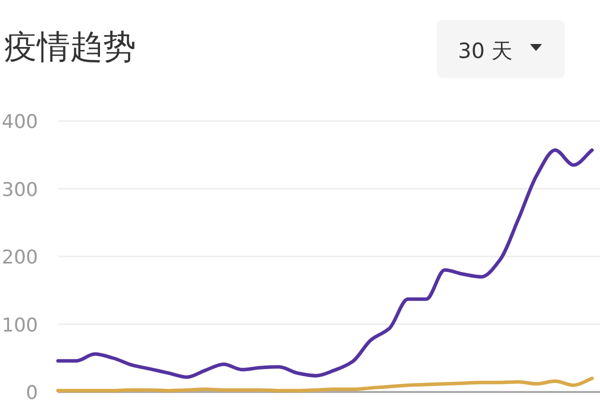 The width and height of the screenshot is (600, 400). Describe the element at coordinates (32, 391) in the screenshot. I see `y-tick-label: 0` at that location.